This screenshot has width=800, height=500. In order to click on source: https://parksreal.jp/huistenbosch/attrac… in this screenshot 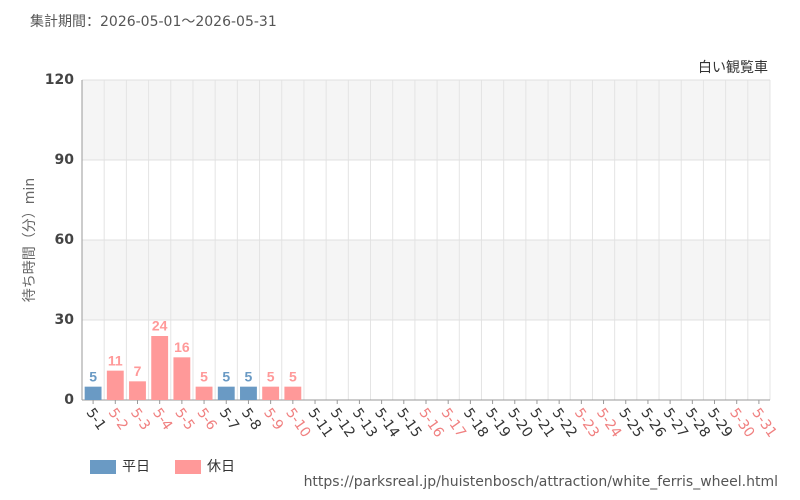, I will do `click(541, 482)`.